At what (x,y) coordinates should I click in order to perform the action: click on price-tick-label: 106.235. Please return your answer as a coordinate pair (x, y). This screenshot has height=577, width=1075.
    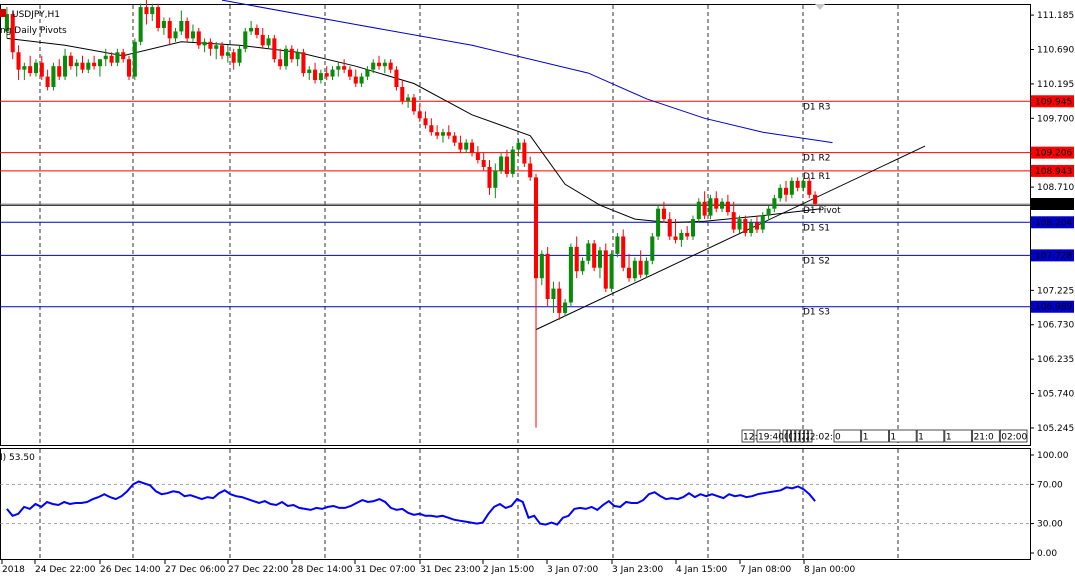
    Looking at the image, I should click on (1055, 360).